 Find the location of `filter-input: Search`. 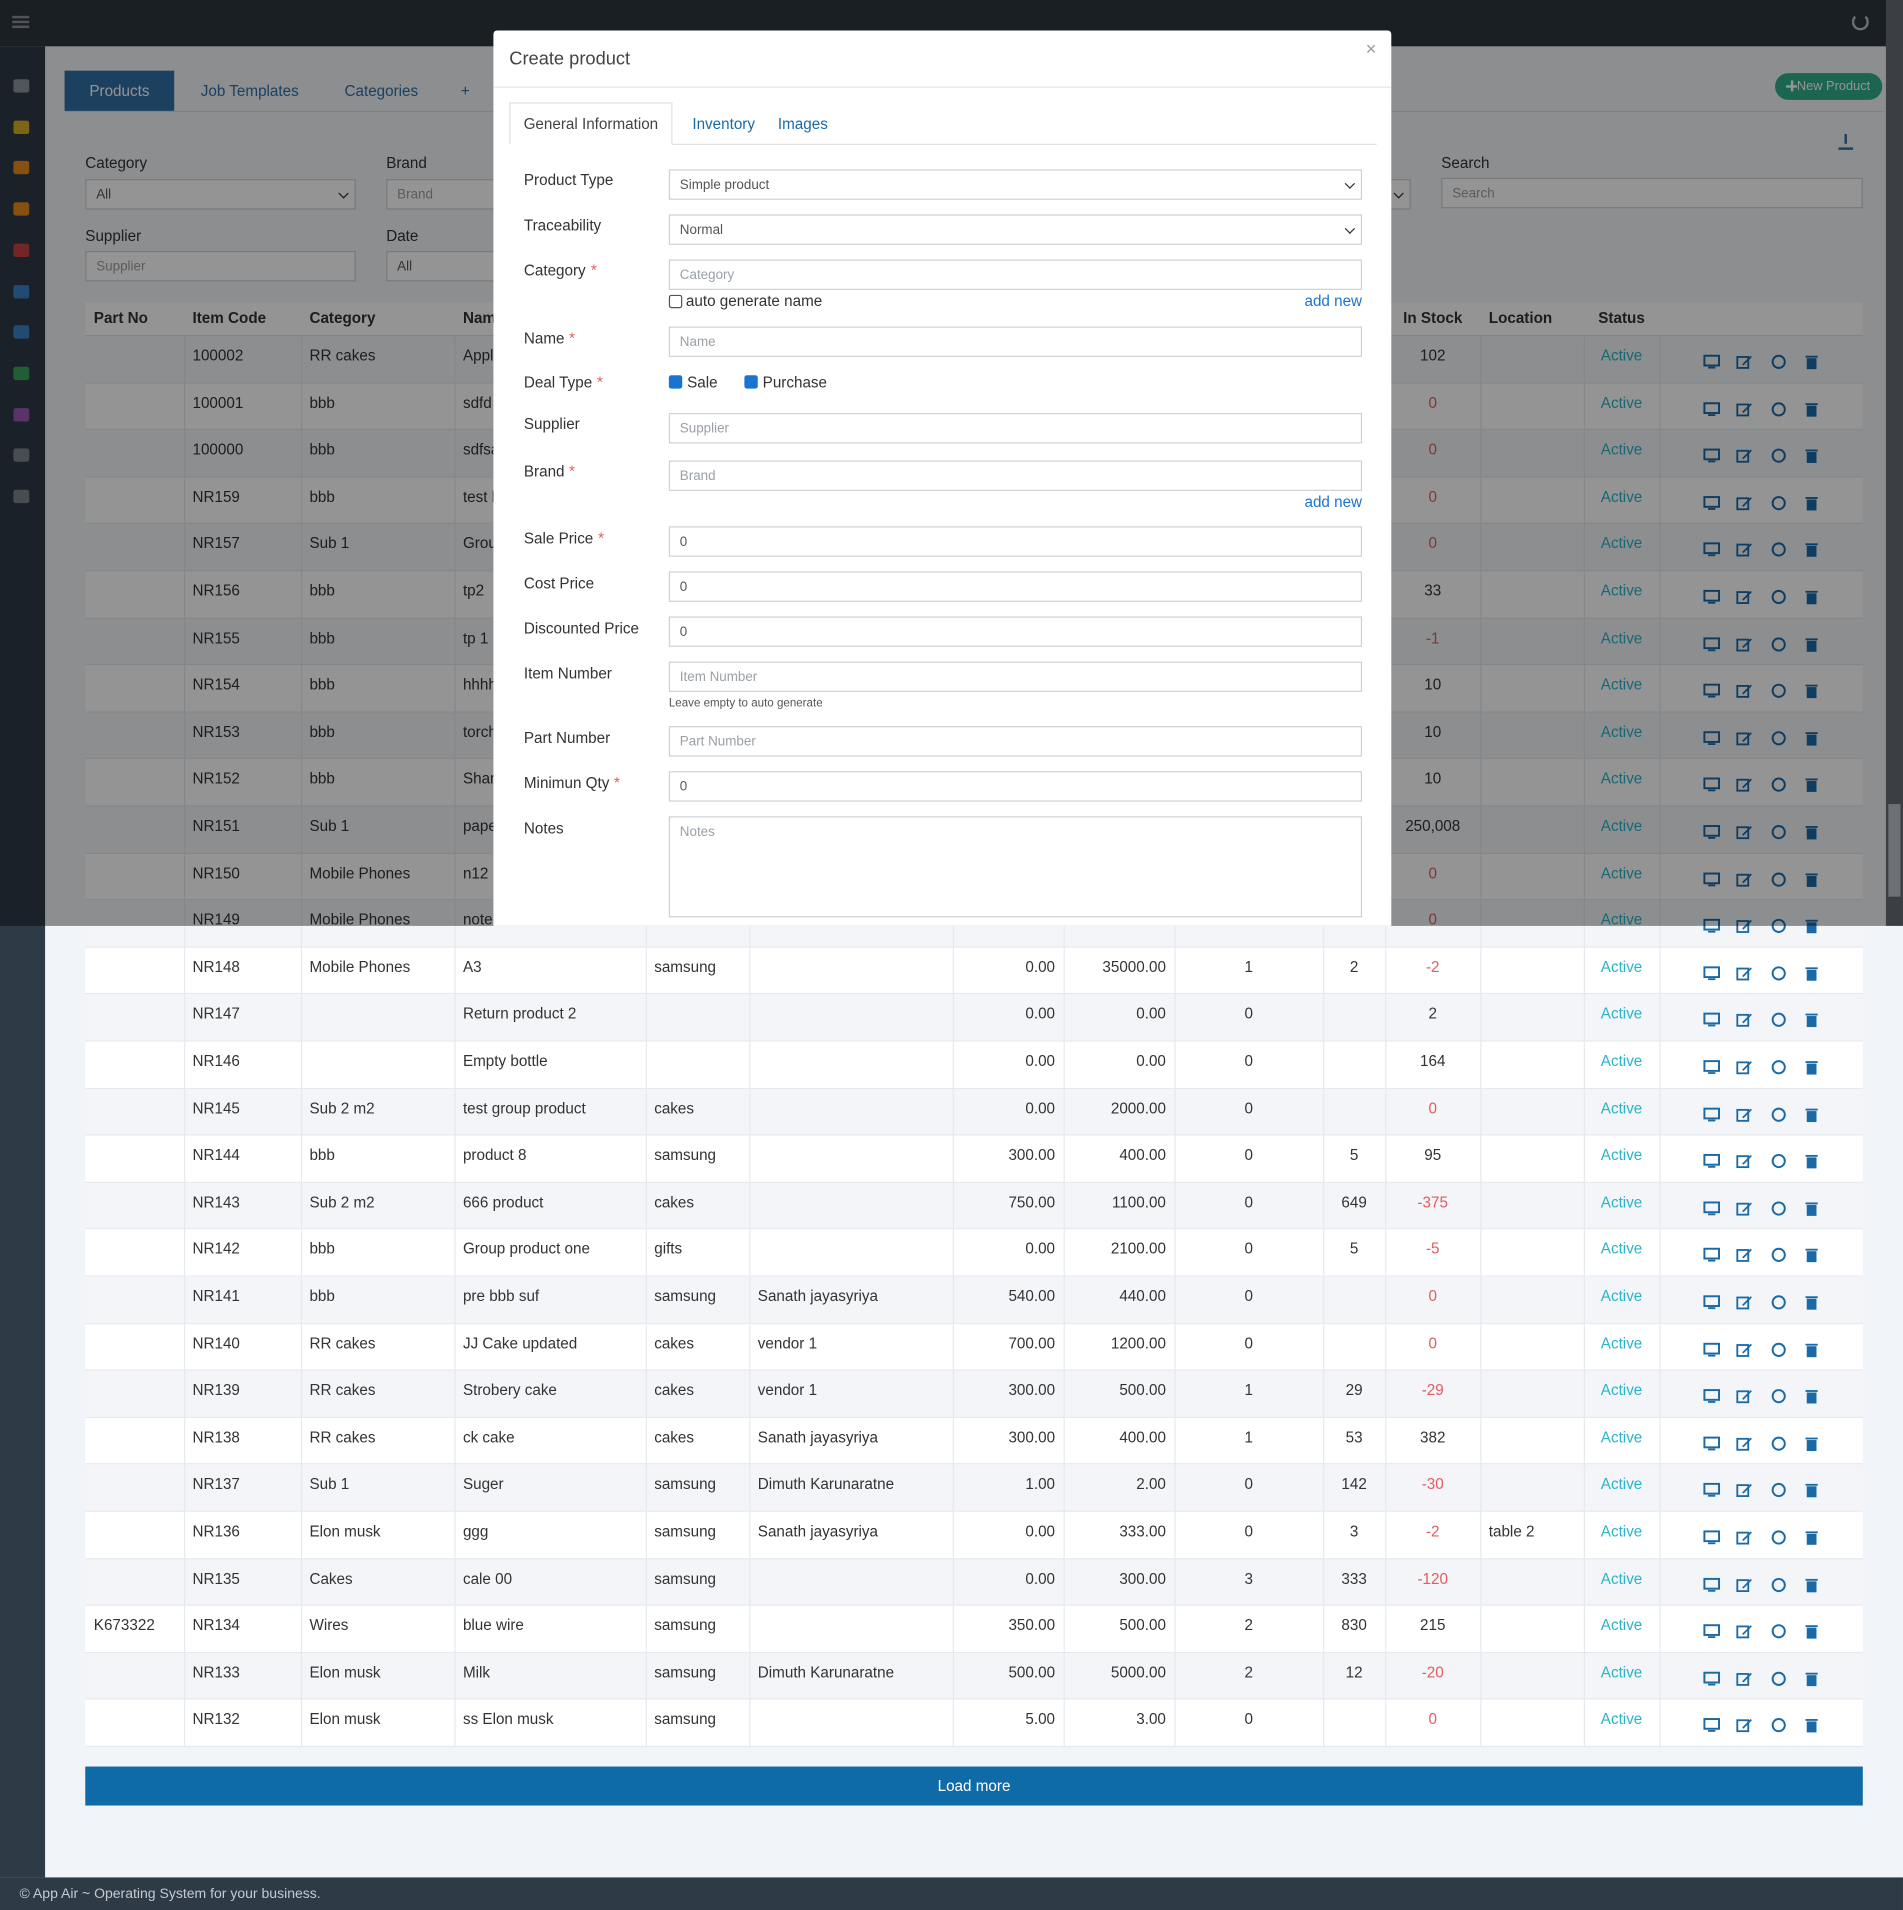

filter-input: Search is located at coordinates (1652, 193).